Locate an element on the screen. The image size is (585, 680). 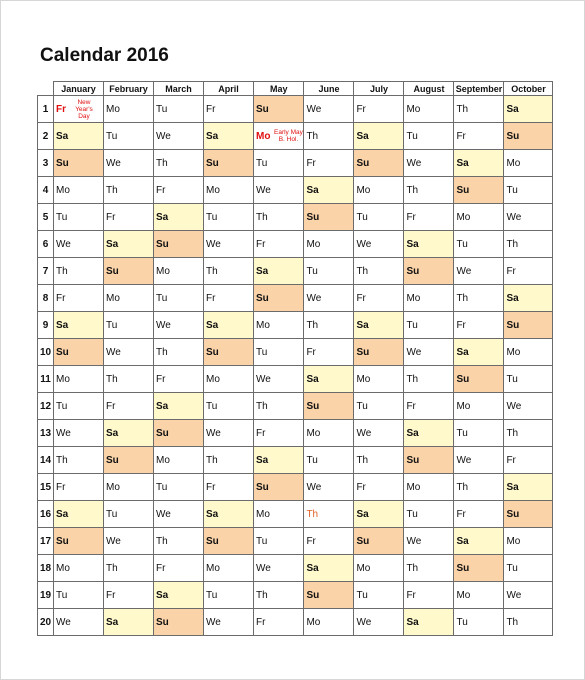
day-number: 14 is located at coordinates (45, 460).